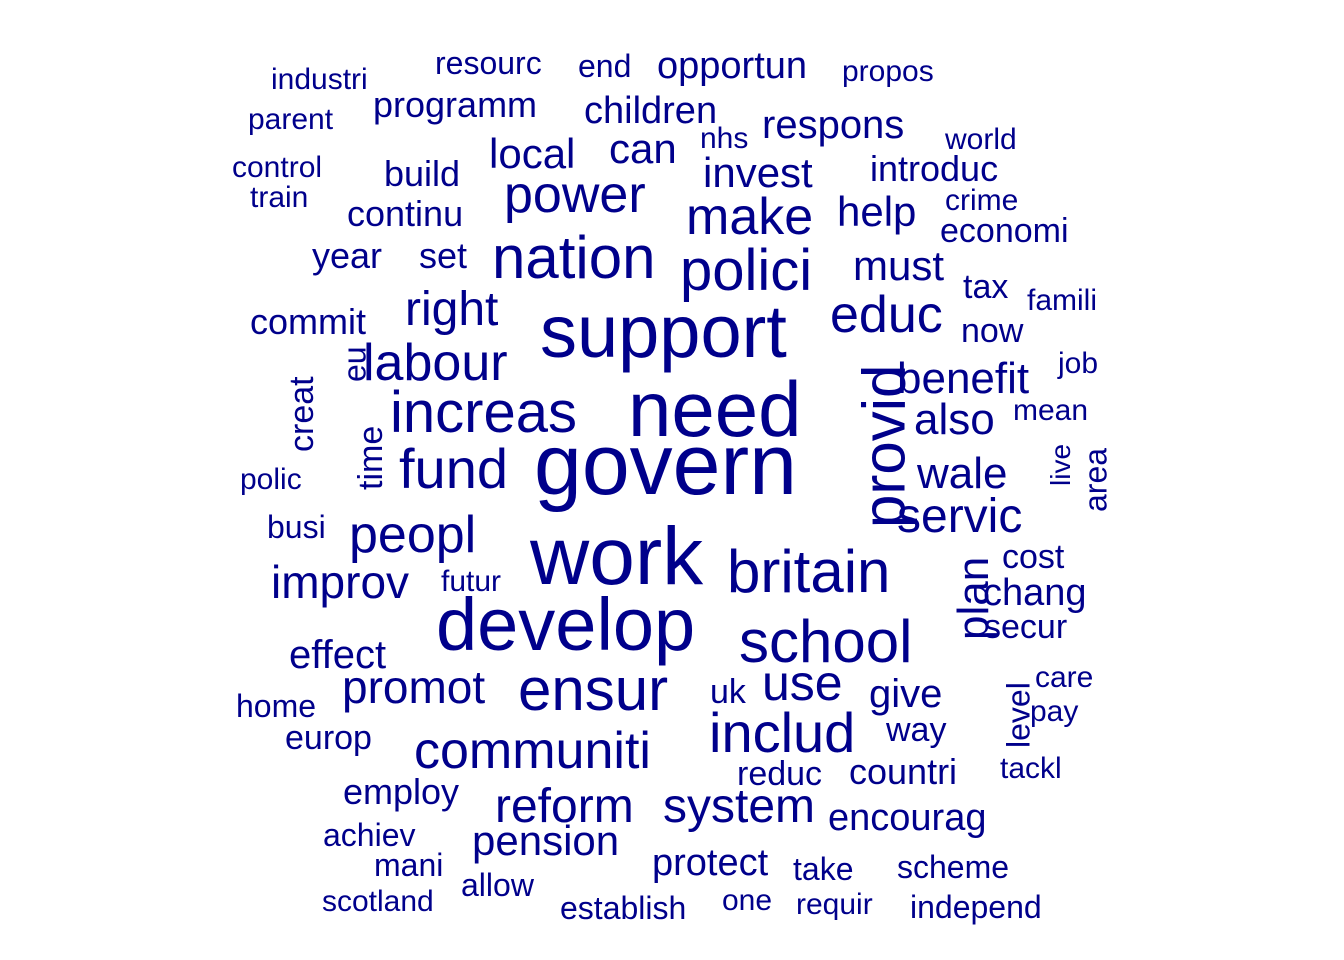  What do you see at coordinates (328, 738) in the screenshot?
I see `word-europ: europ` at bounding box center [328, 738].